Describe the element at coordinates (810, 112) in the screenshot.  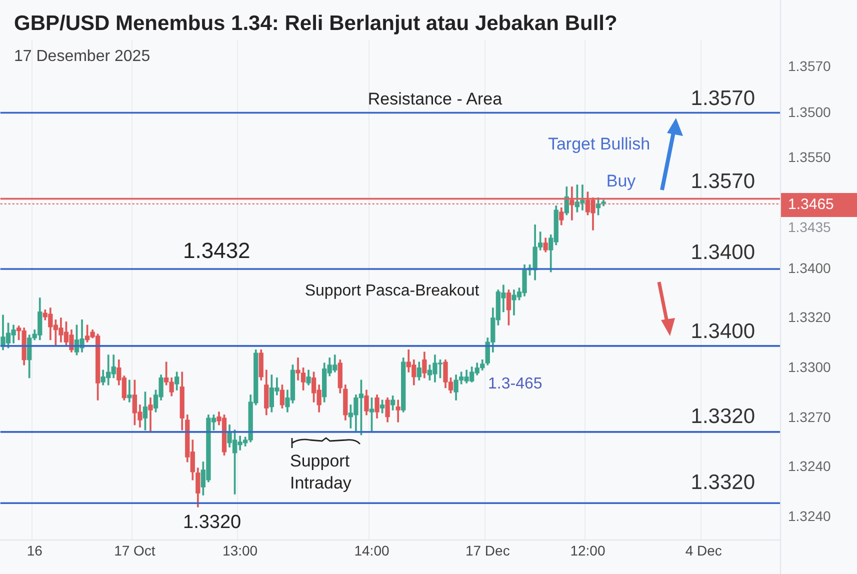
I see `text: 1.3500` at that location.